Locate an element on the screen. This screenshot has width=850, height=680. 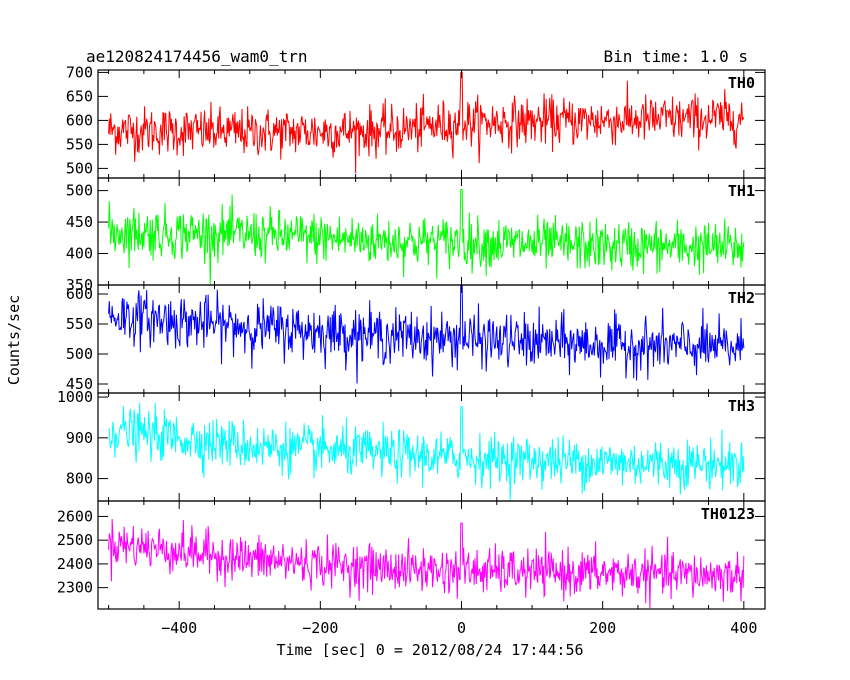
channel-label: TH0 is located at coordinates (741, 83).